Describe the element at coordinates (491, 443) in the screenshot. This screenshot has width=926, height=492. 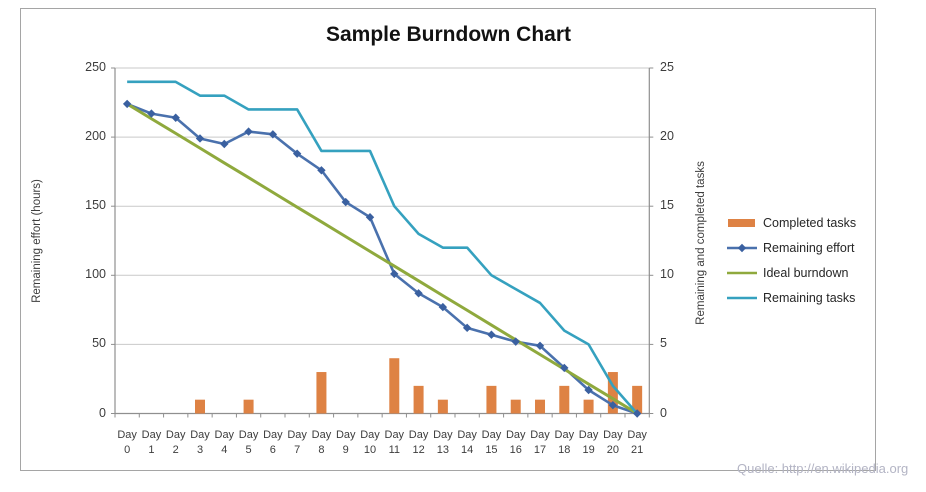
I see `x-tick-label: Day 15` at that location.